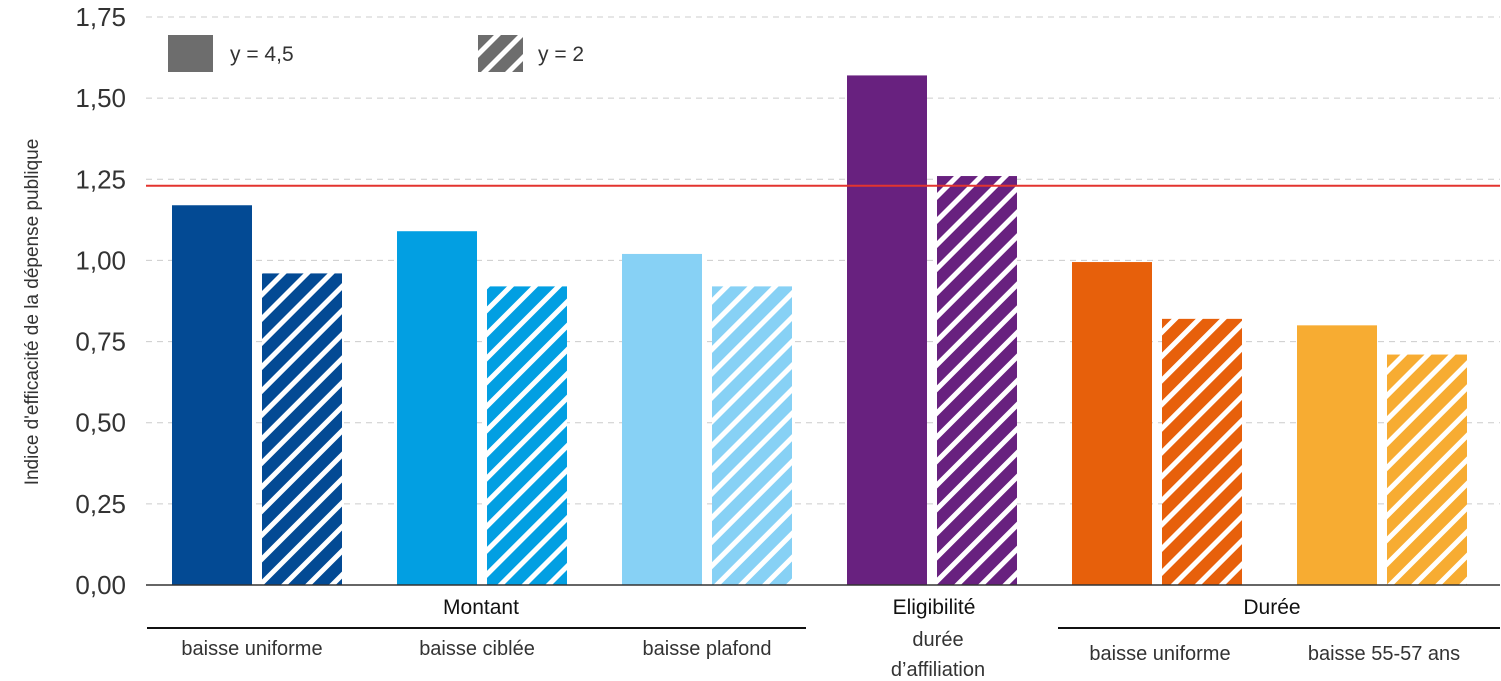 The width and height of the screenshot is (1501, 681). I want to click on y-tick-label: 1,50, so click(100, 98).